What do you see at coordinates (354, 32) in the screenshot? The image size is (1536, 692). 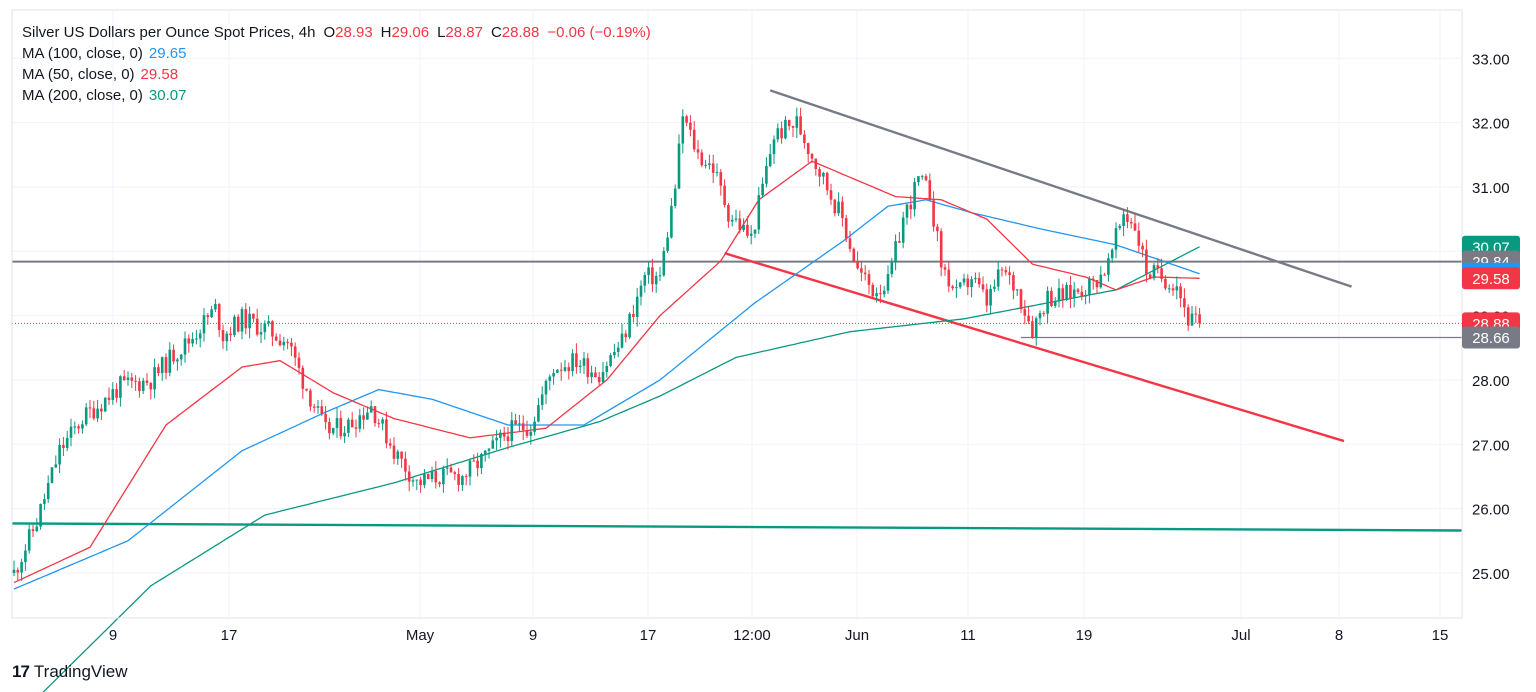 I see `ohlc-open-value: 28.93` at bounding box center [354, 32].